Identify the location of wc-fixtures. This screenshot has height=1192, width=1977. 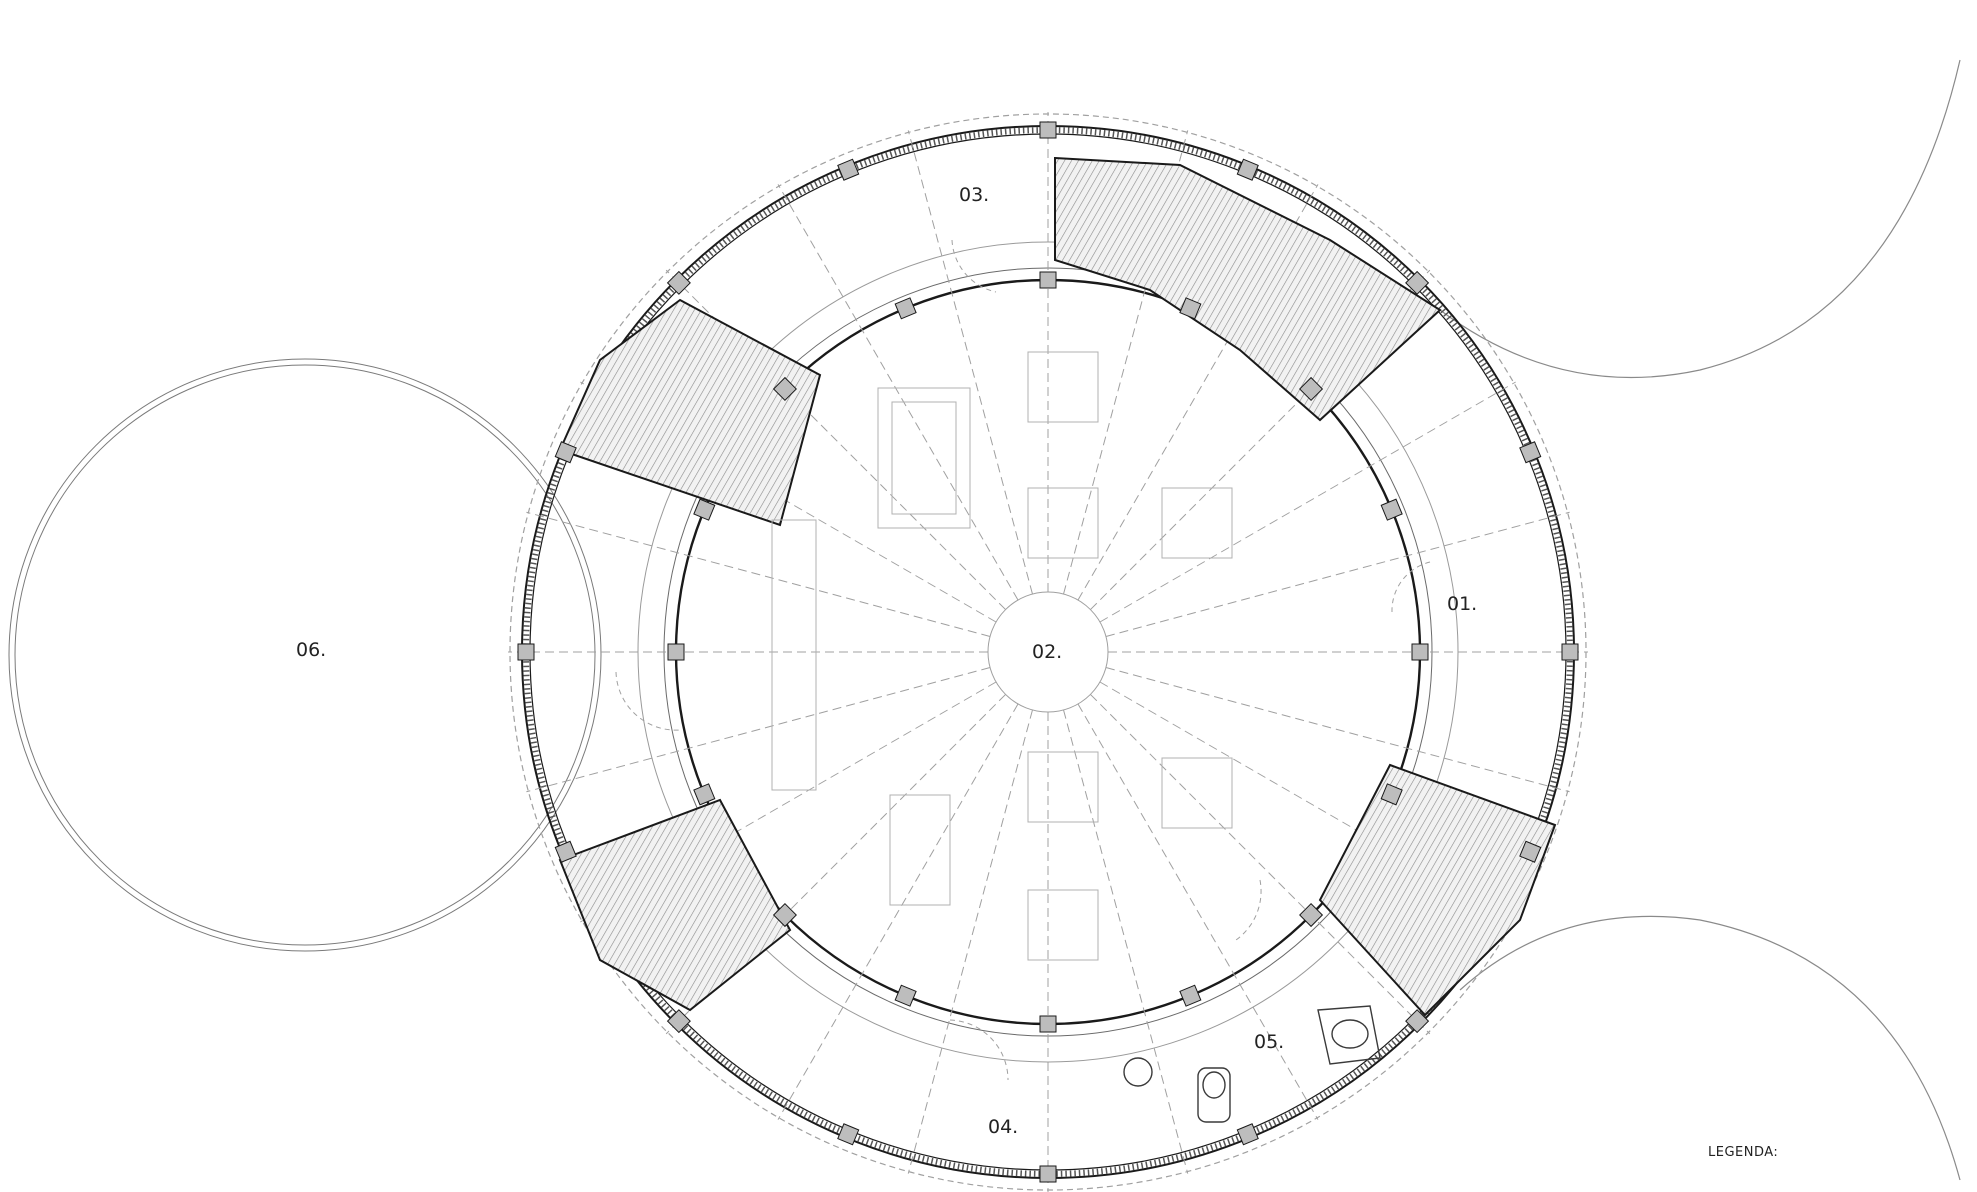
(1252, 1064).